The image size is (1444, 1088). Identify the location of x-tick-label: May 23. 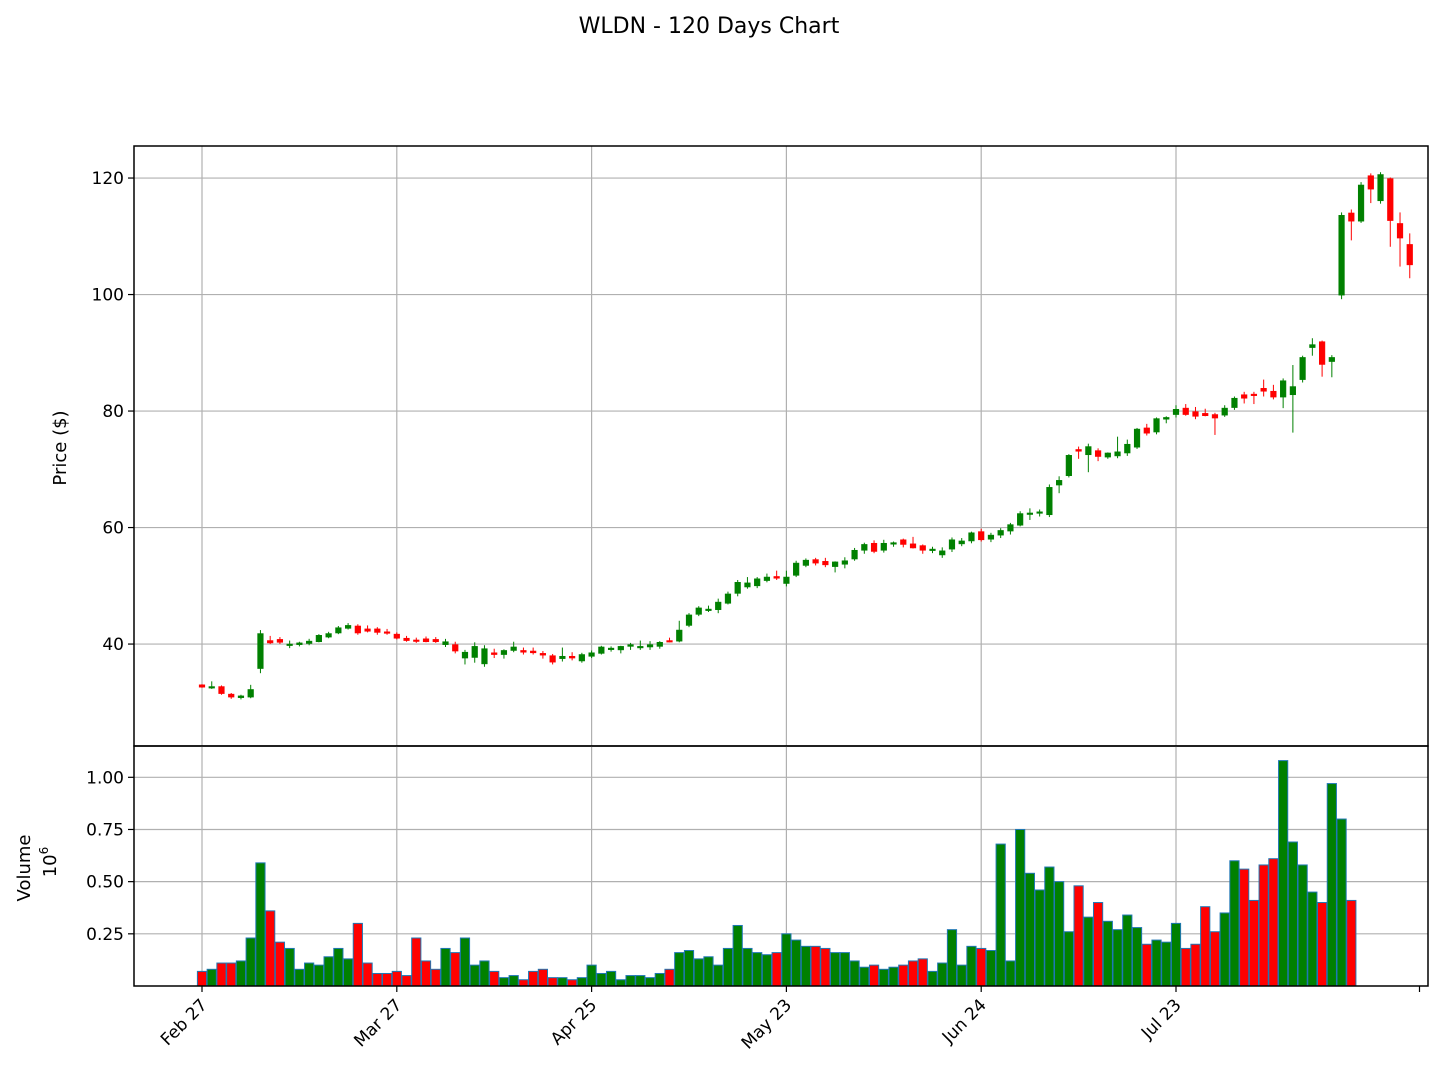
(767, 1024).